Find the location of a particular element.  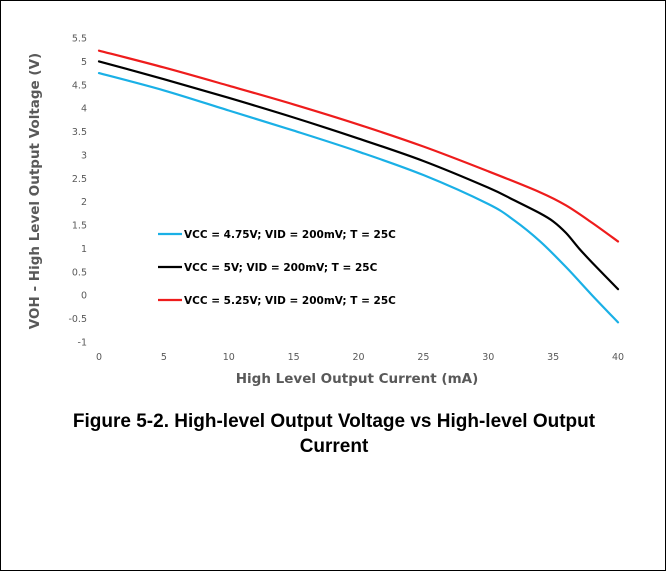

x-tick-label: 20 is located at coordinates (358, 357).